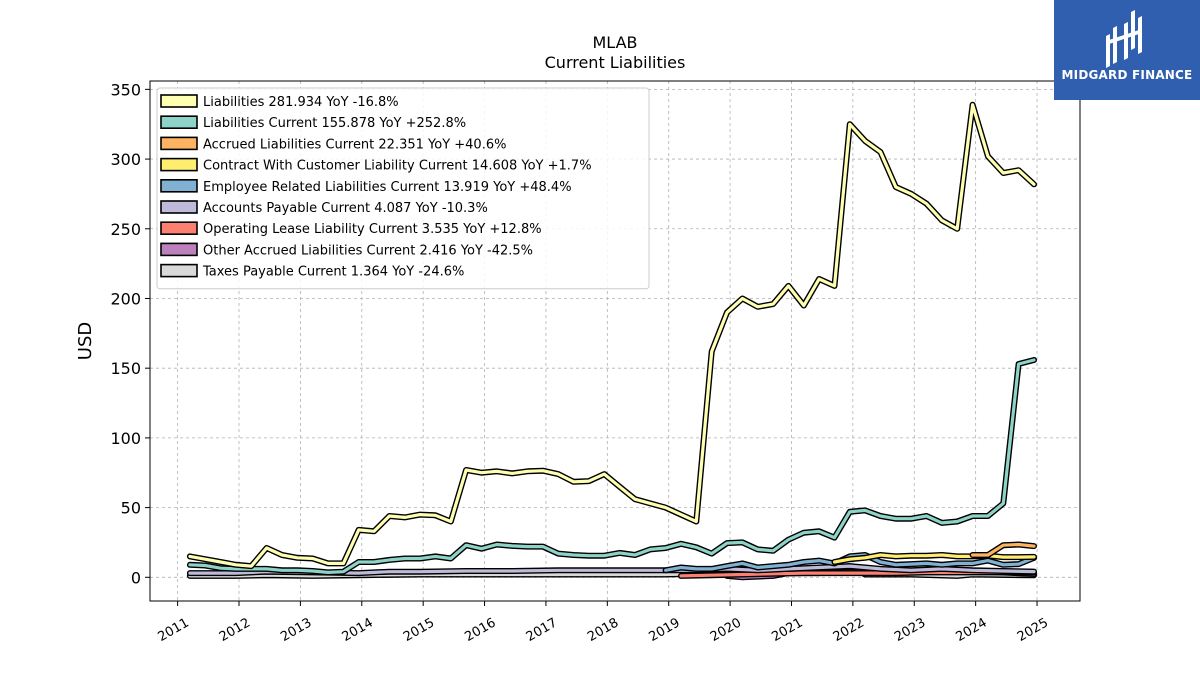 The image size is (1200, 675). Describe the element at coordinates (358, 630) in the screenshot. I see `x-tick-label: 2014` at that location.